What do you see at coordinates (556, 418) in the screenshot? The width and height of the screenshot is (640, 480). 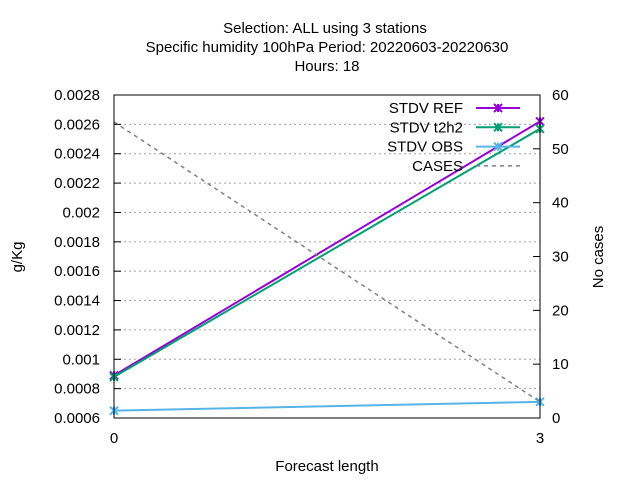 I see `y2-tick-label: 0` at bounding box center [556, 418].